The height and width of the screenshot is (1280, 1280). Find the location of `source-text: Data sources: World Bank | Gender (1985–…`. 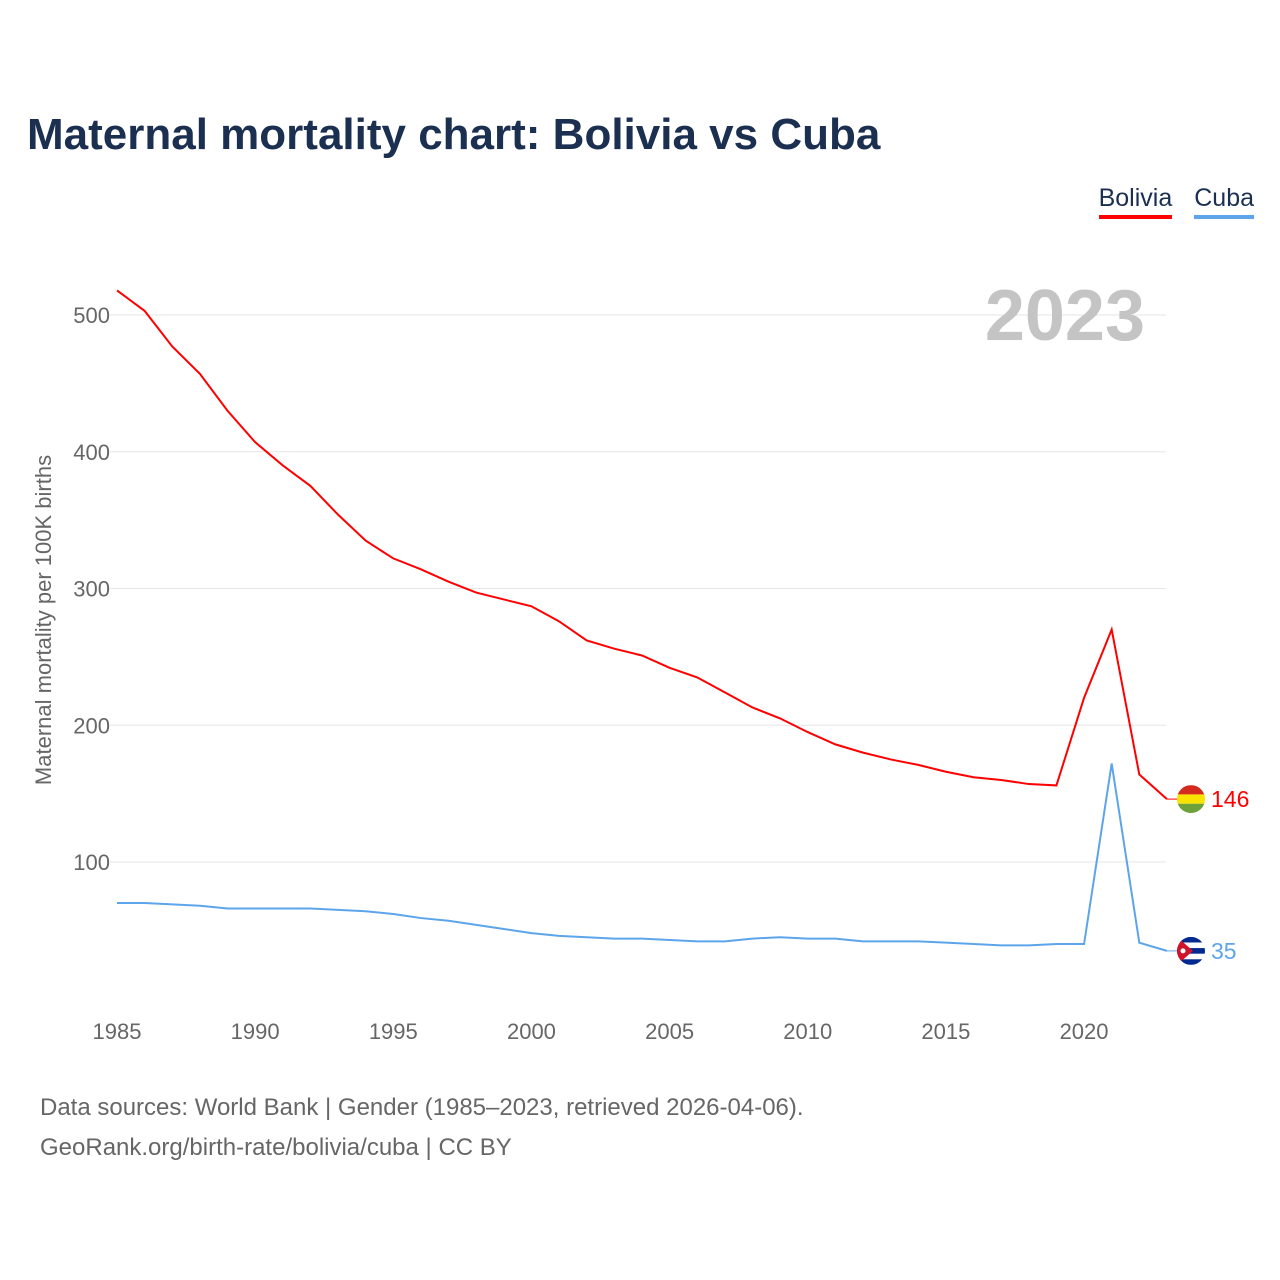

source-text: Data sources: World Bank | Gender (1985–… is located at coordinates (422, 1107).